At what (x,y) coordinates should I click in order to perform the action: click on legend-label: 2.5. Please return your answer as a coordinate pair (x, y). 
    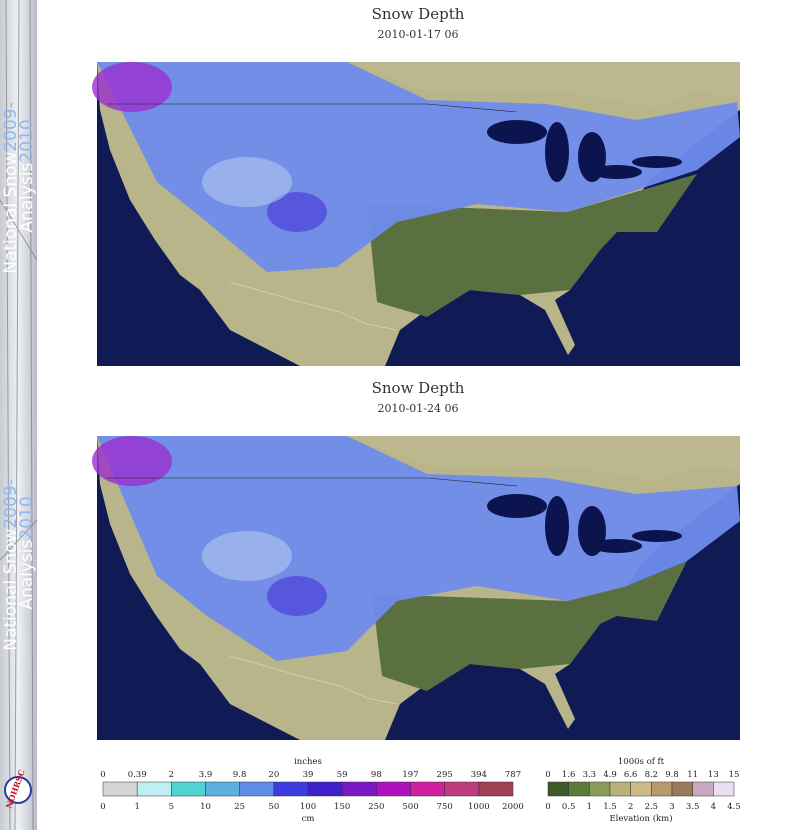
    Looking at the image, I should click on (652, 807).